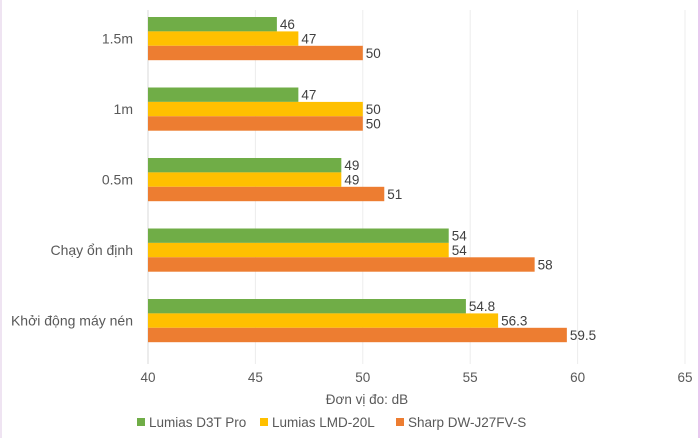  Describe the element at coordinates (117, 39) in the screenshot. I see `category-label: 1.5m` at that location.